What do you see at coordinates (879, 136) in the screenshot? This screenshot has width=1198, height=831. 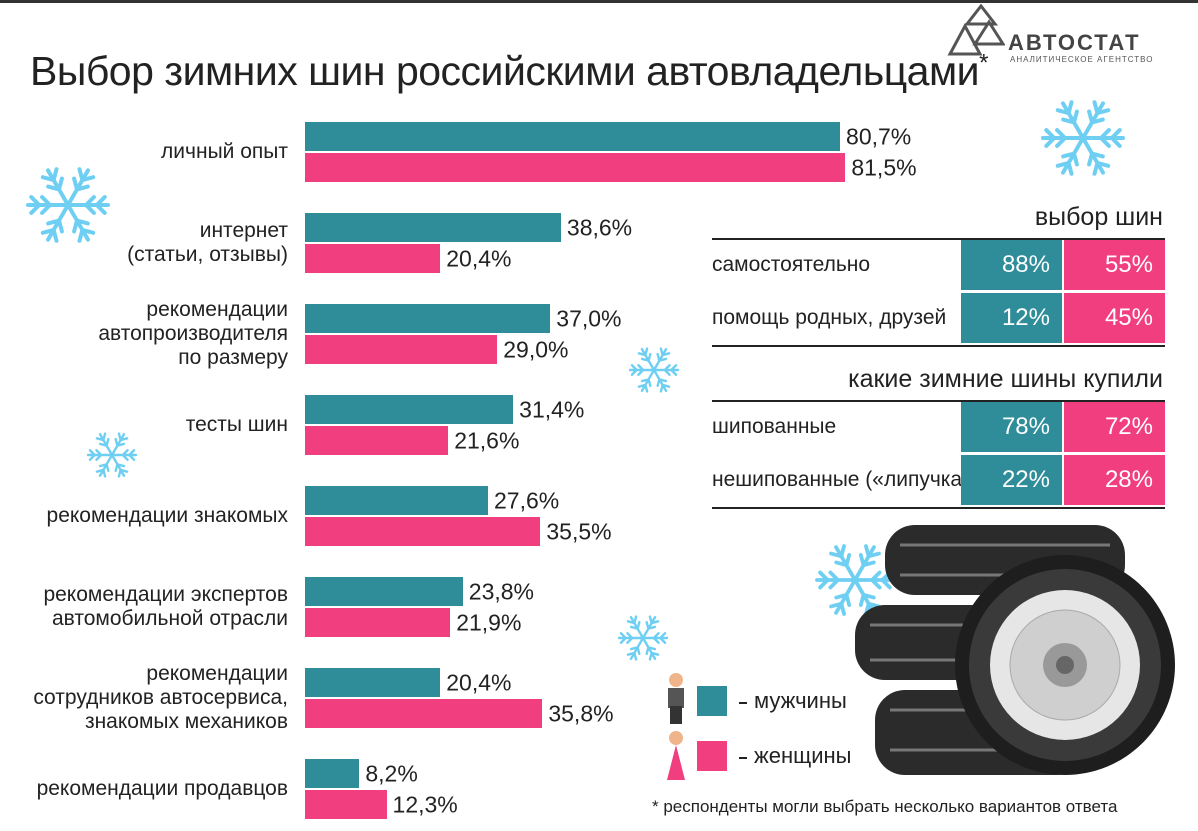 I see `value-label: 80,7%` at bounding box center [879, 136].